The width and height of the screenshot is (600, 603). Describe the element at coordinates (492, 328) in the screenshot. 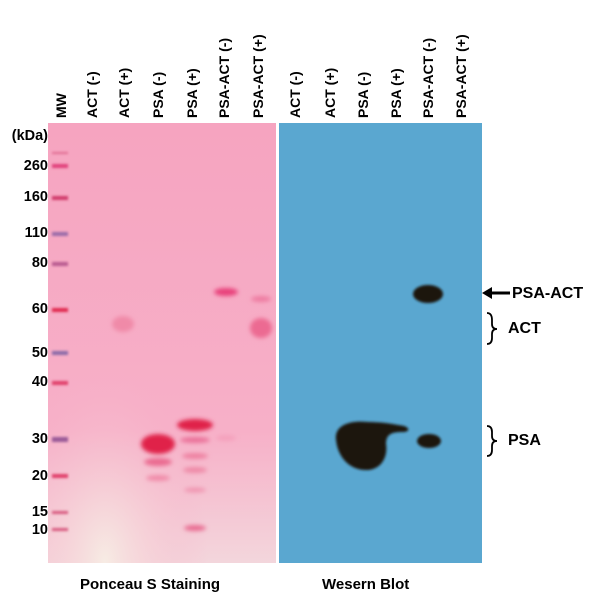

I see `brace-act` at that location.